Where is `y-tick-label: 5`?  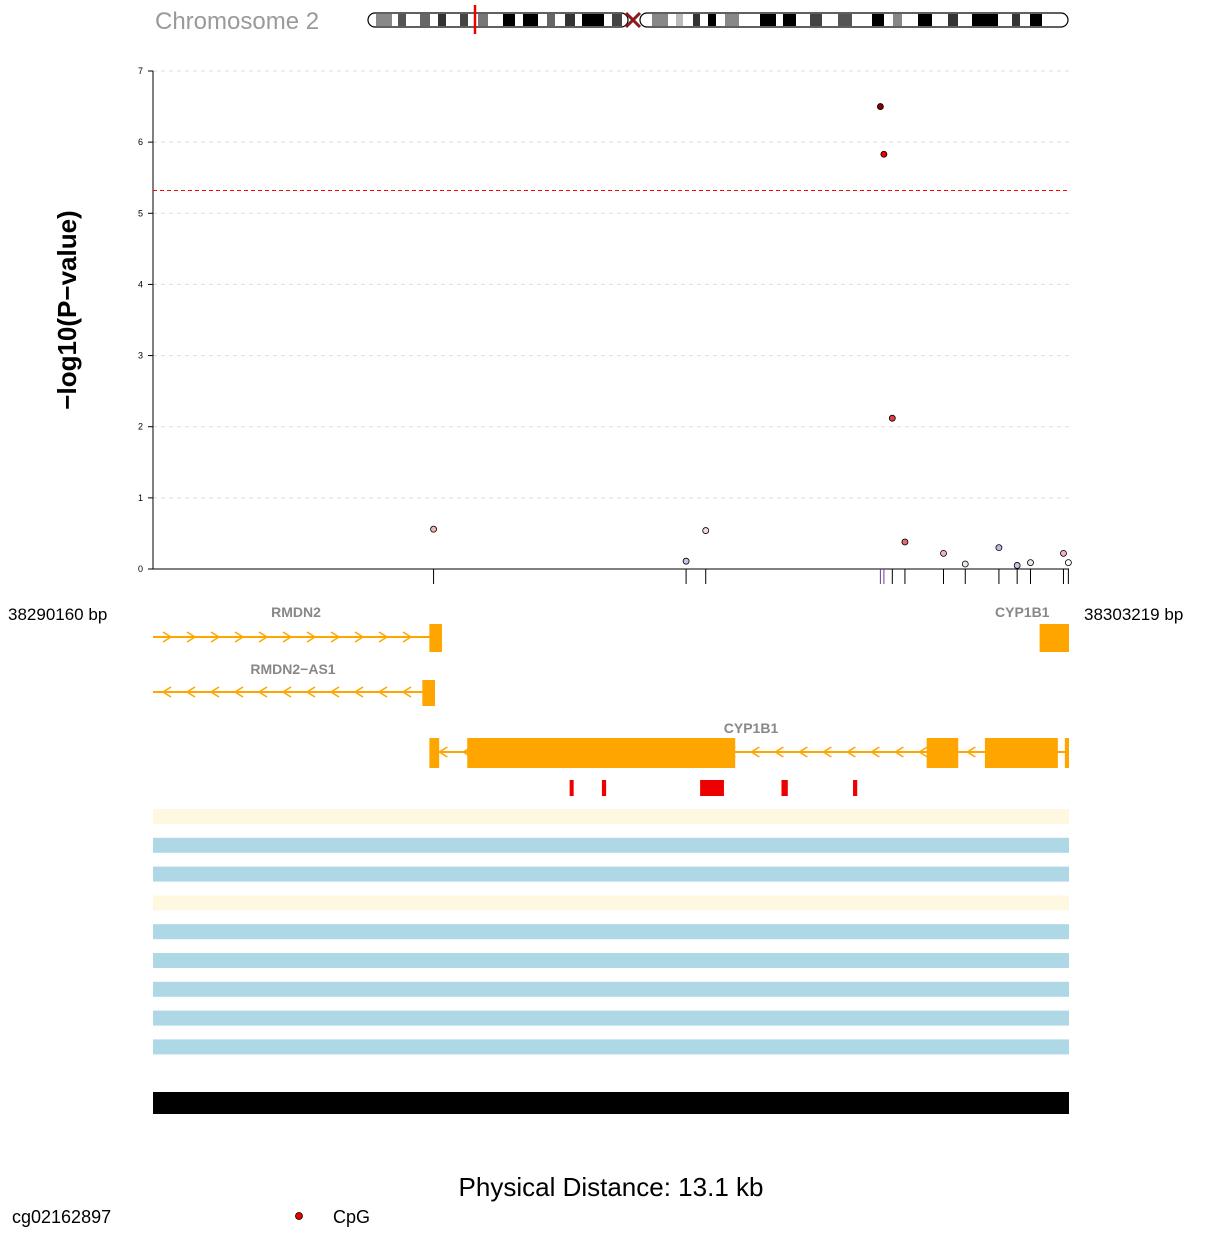 y-tick-label: 5 is located at coordinates (140, 213).